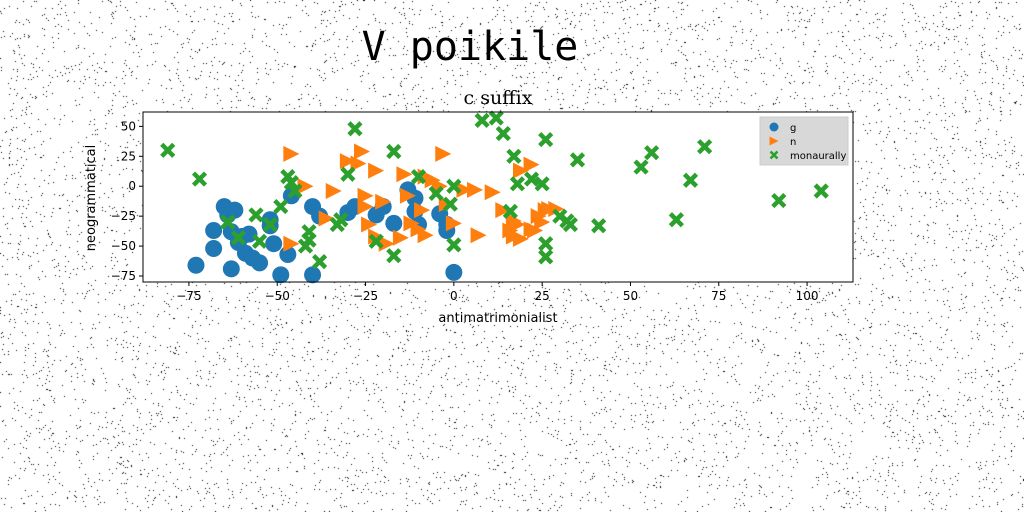 The height and width of the screenshot is (512, 1024). I want to click on y-axis-label: neogrammatical, so click(91, 198).